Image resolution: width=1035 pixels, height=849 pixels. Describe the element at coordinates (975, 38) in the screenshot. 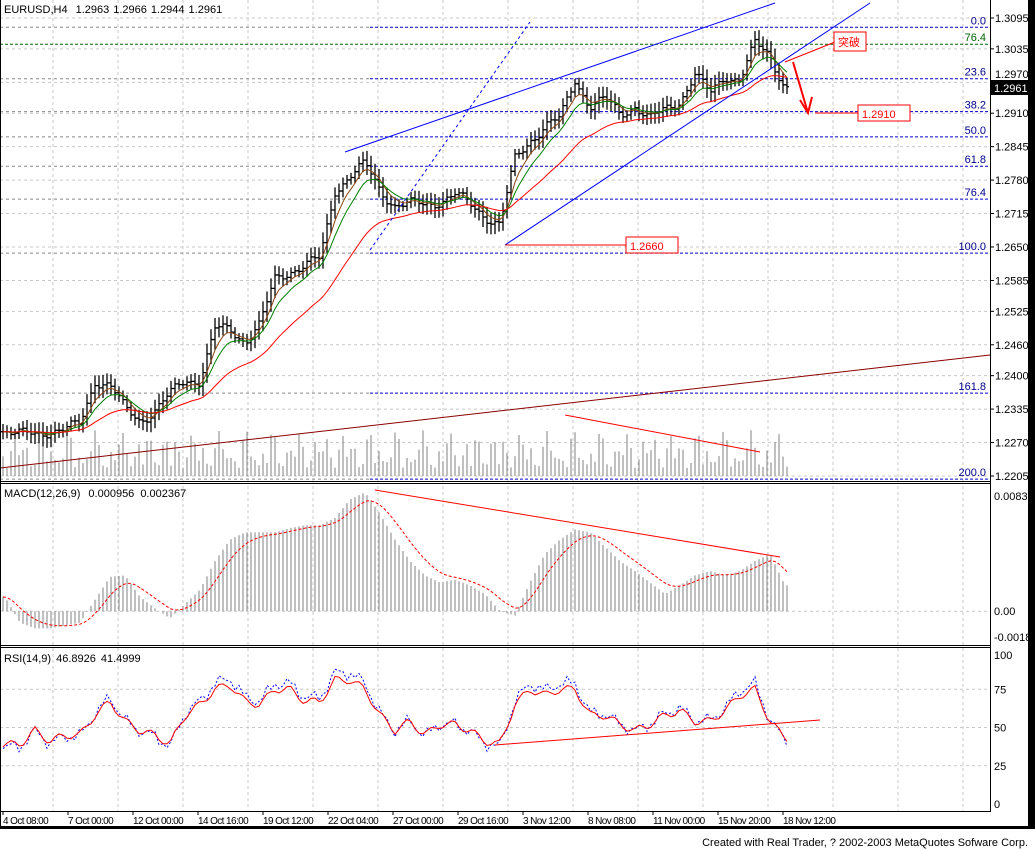

I see `fib-level-label: 76.4` at that location.